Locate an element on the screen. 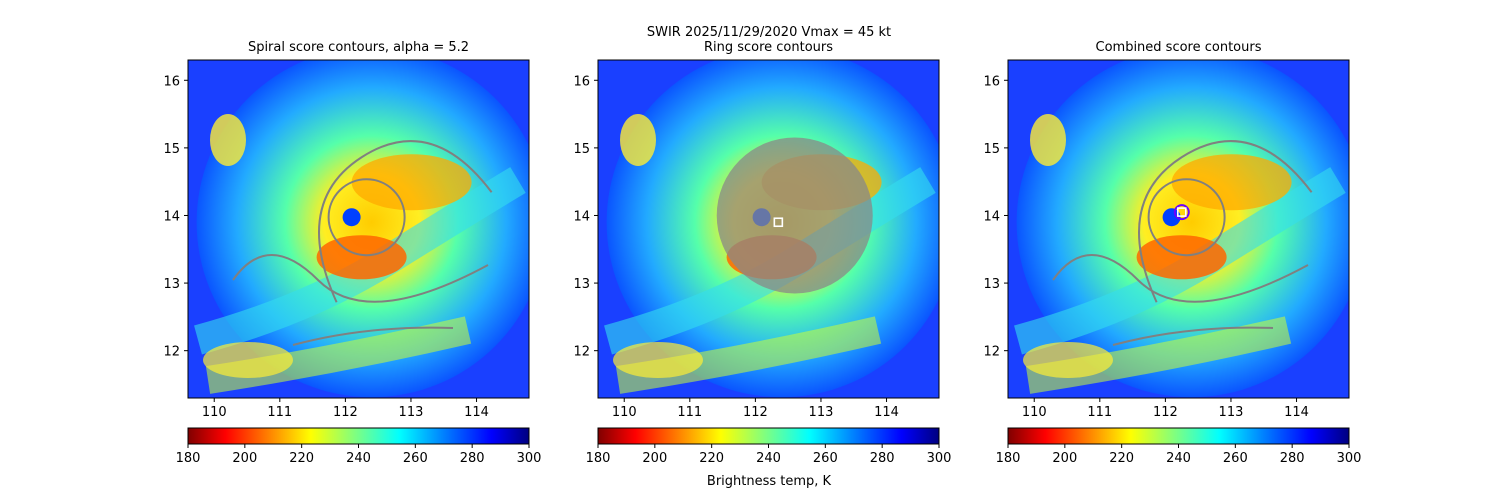  panel-title: Ring score contours is located at coordinates (768, 47).